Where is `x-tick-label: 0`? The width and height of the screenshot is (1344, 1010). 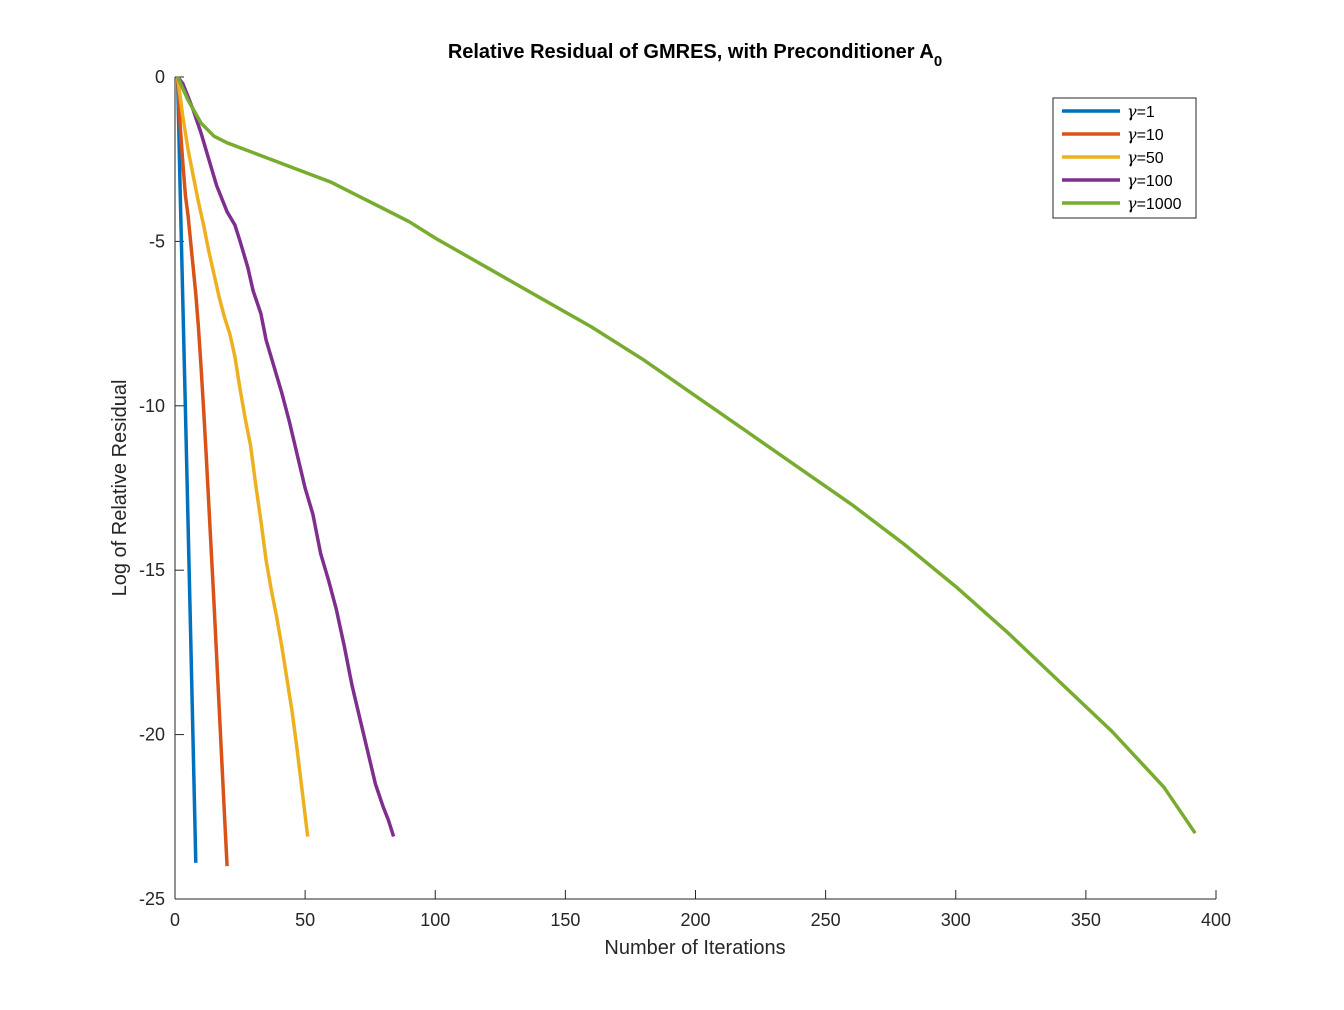
x-tick-label: 0 is located at coordinates (175, 920).